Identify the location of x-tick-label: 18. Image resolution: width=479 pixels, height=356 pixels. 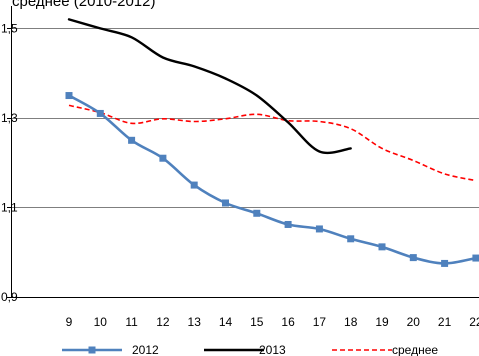
(351, 322).